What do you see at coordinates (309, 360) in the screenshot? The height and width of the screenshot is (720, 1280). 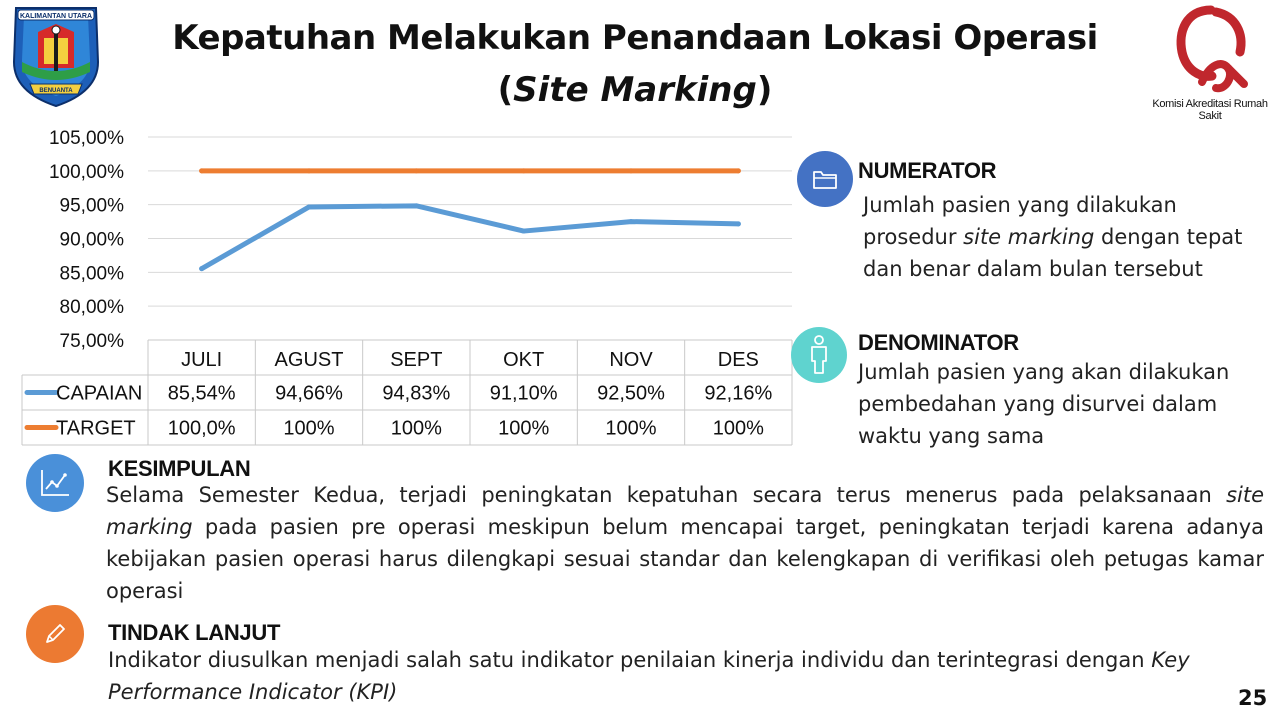 I see `x-category-label: AGUST` at bounding box center [309, 360].